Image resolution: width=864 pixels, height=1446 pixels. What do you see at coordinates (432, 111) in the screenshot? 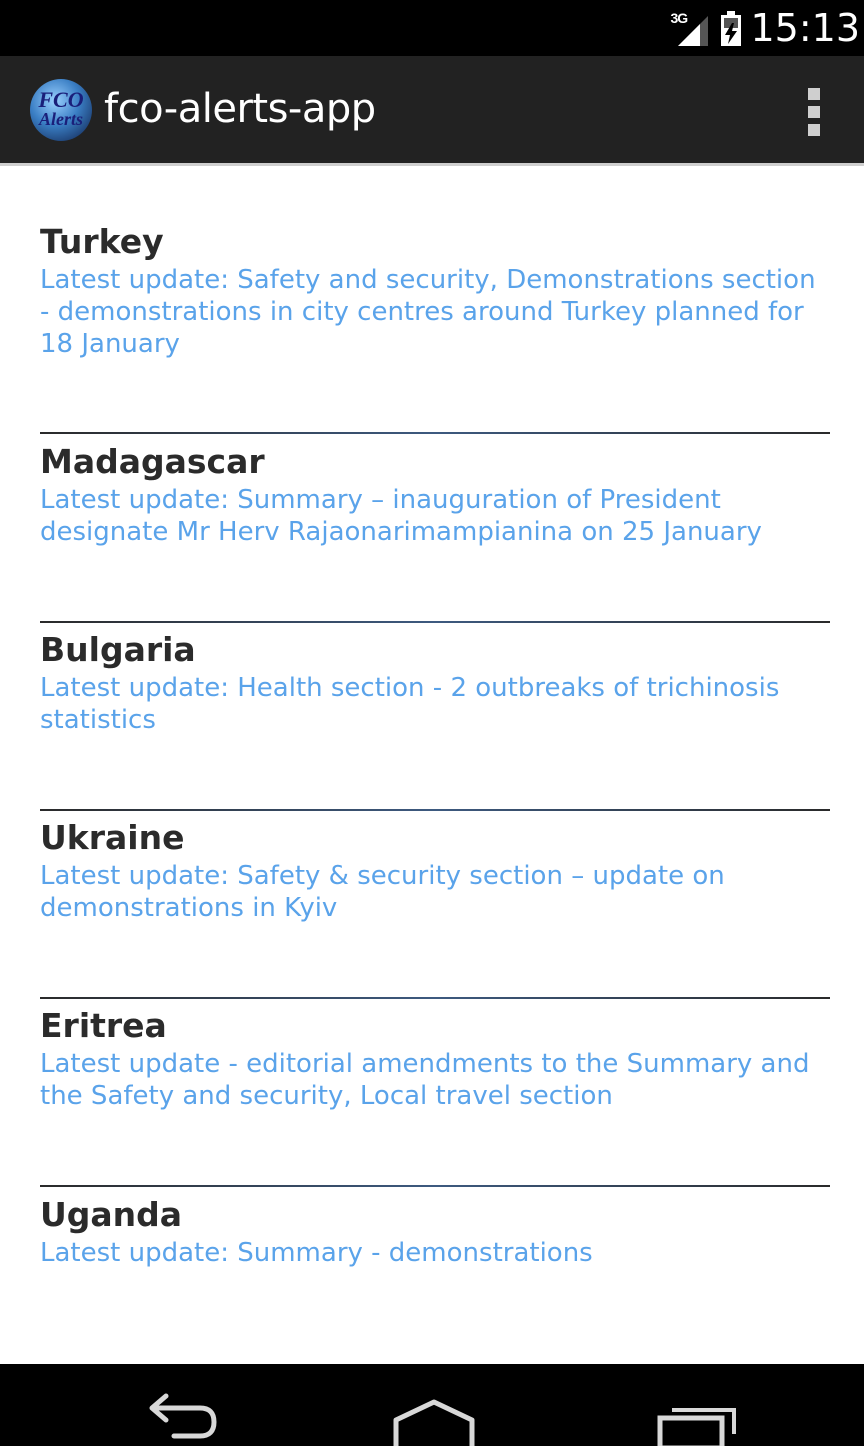
I see `action-bar: FCO Alerts fco-alerts-app` at bounding box center [432, 111].